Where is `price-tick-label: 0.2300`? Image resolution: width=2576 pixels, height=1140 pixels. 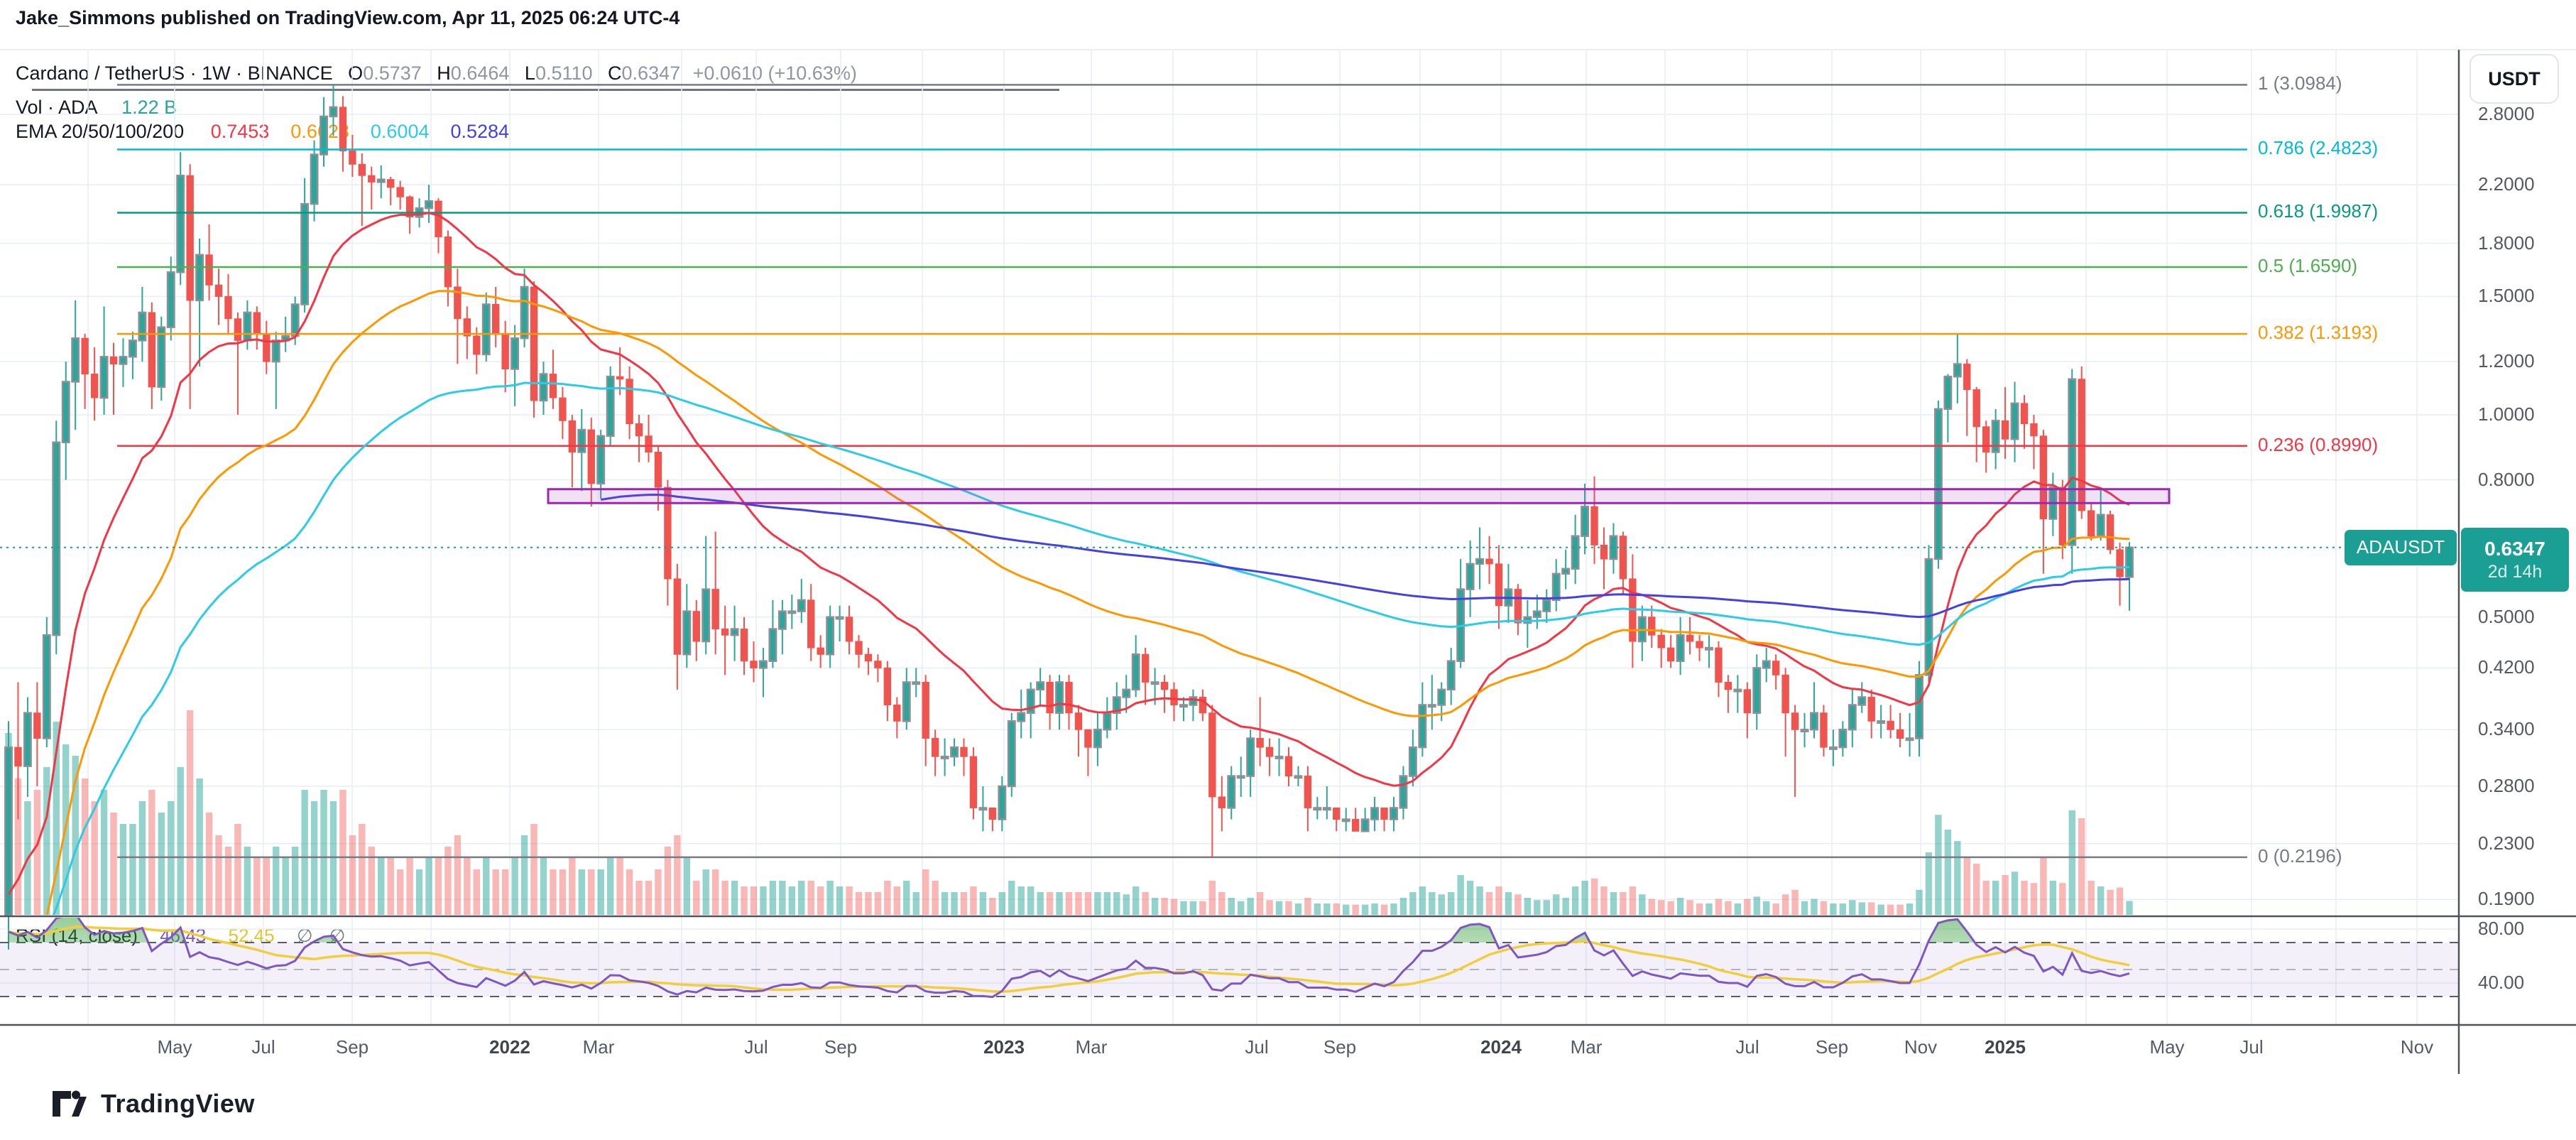 price-tick-label: 0.2300 is located at coordinates (2506, 843).